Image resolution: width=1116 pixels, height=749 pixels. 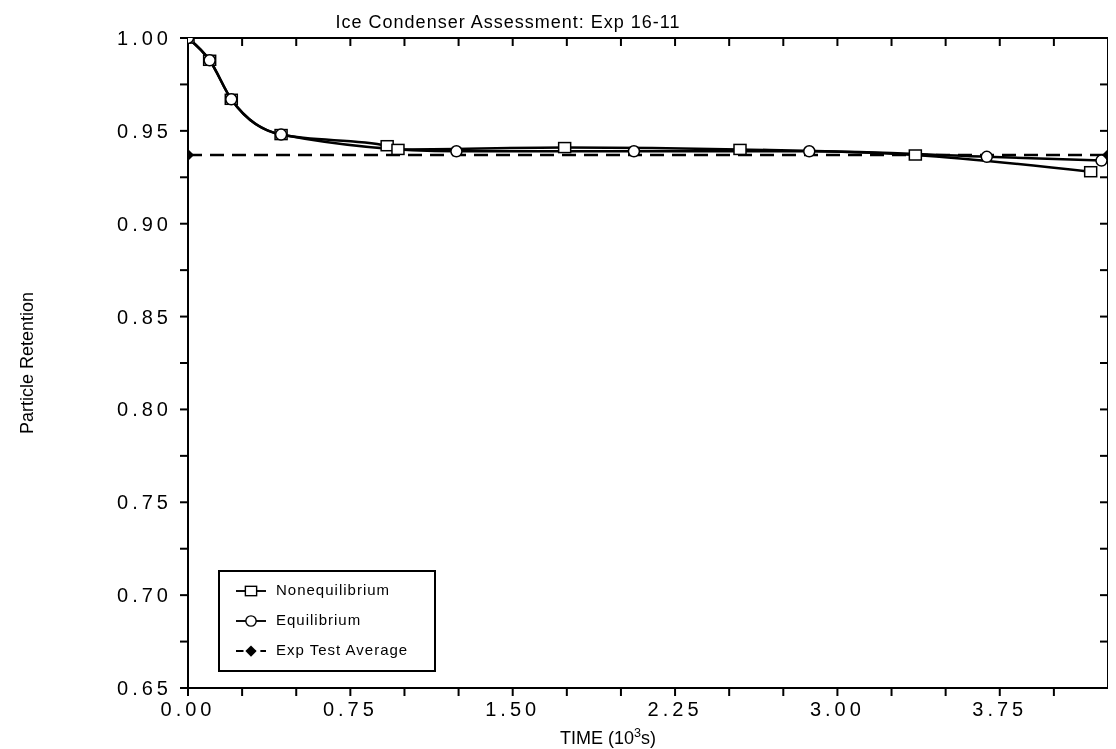 What do you see at coordinates (27, 363) in the screenshot?
I see `y-axis-title: Particle Retention` at bounding box center [27, 363].